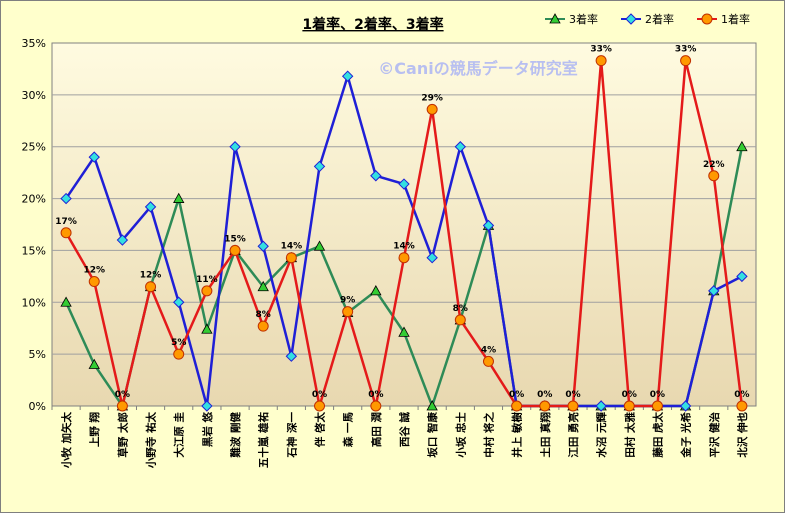  I want to click on data-label: 29%, so click(432, 98).